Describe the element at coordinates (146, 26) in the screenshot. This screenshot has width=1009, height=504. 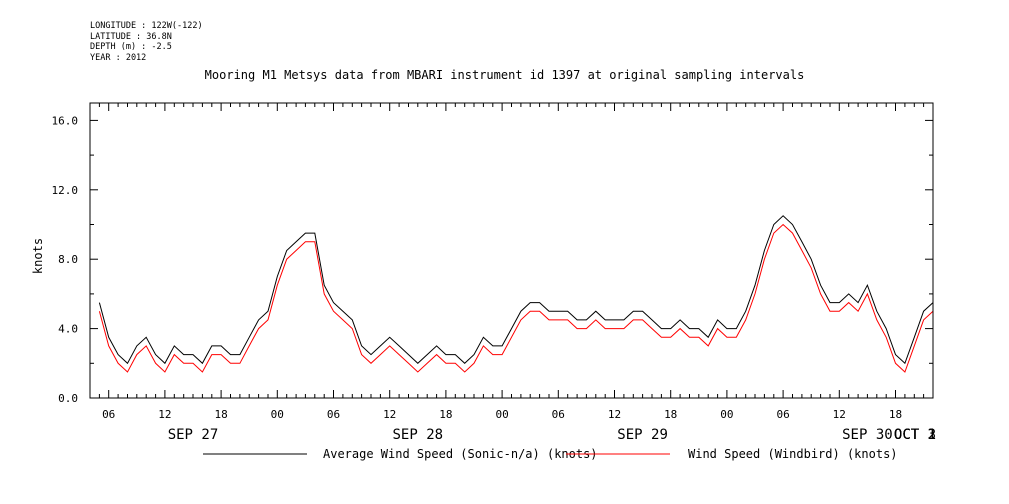
I see `longitude-label: LONGITUDE : 122W(-122)` at that location.